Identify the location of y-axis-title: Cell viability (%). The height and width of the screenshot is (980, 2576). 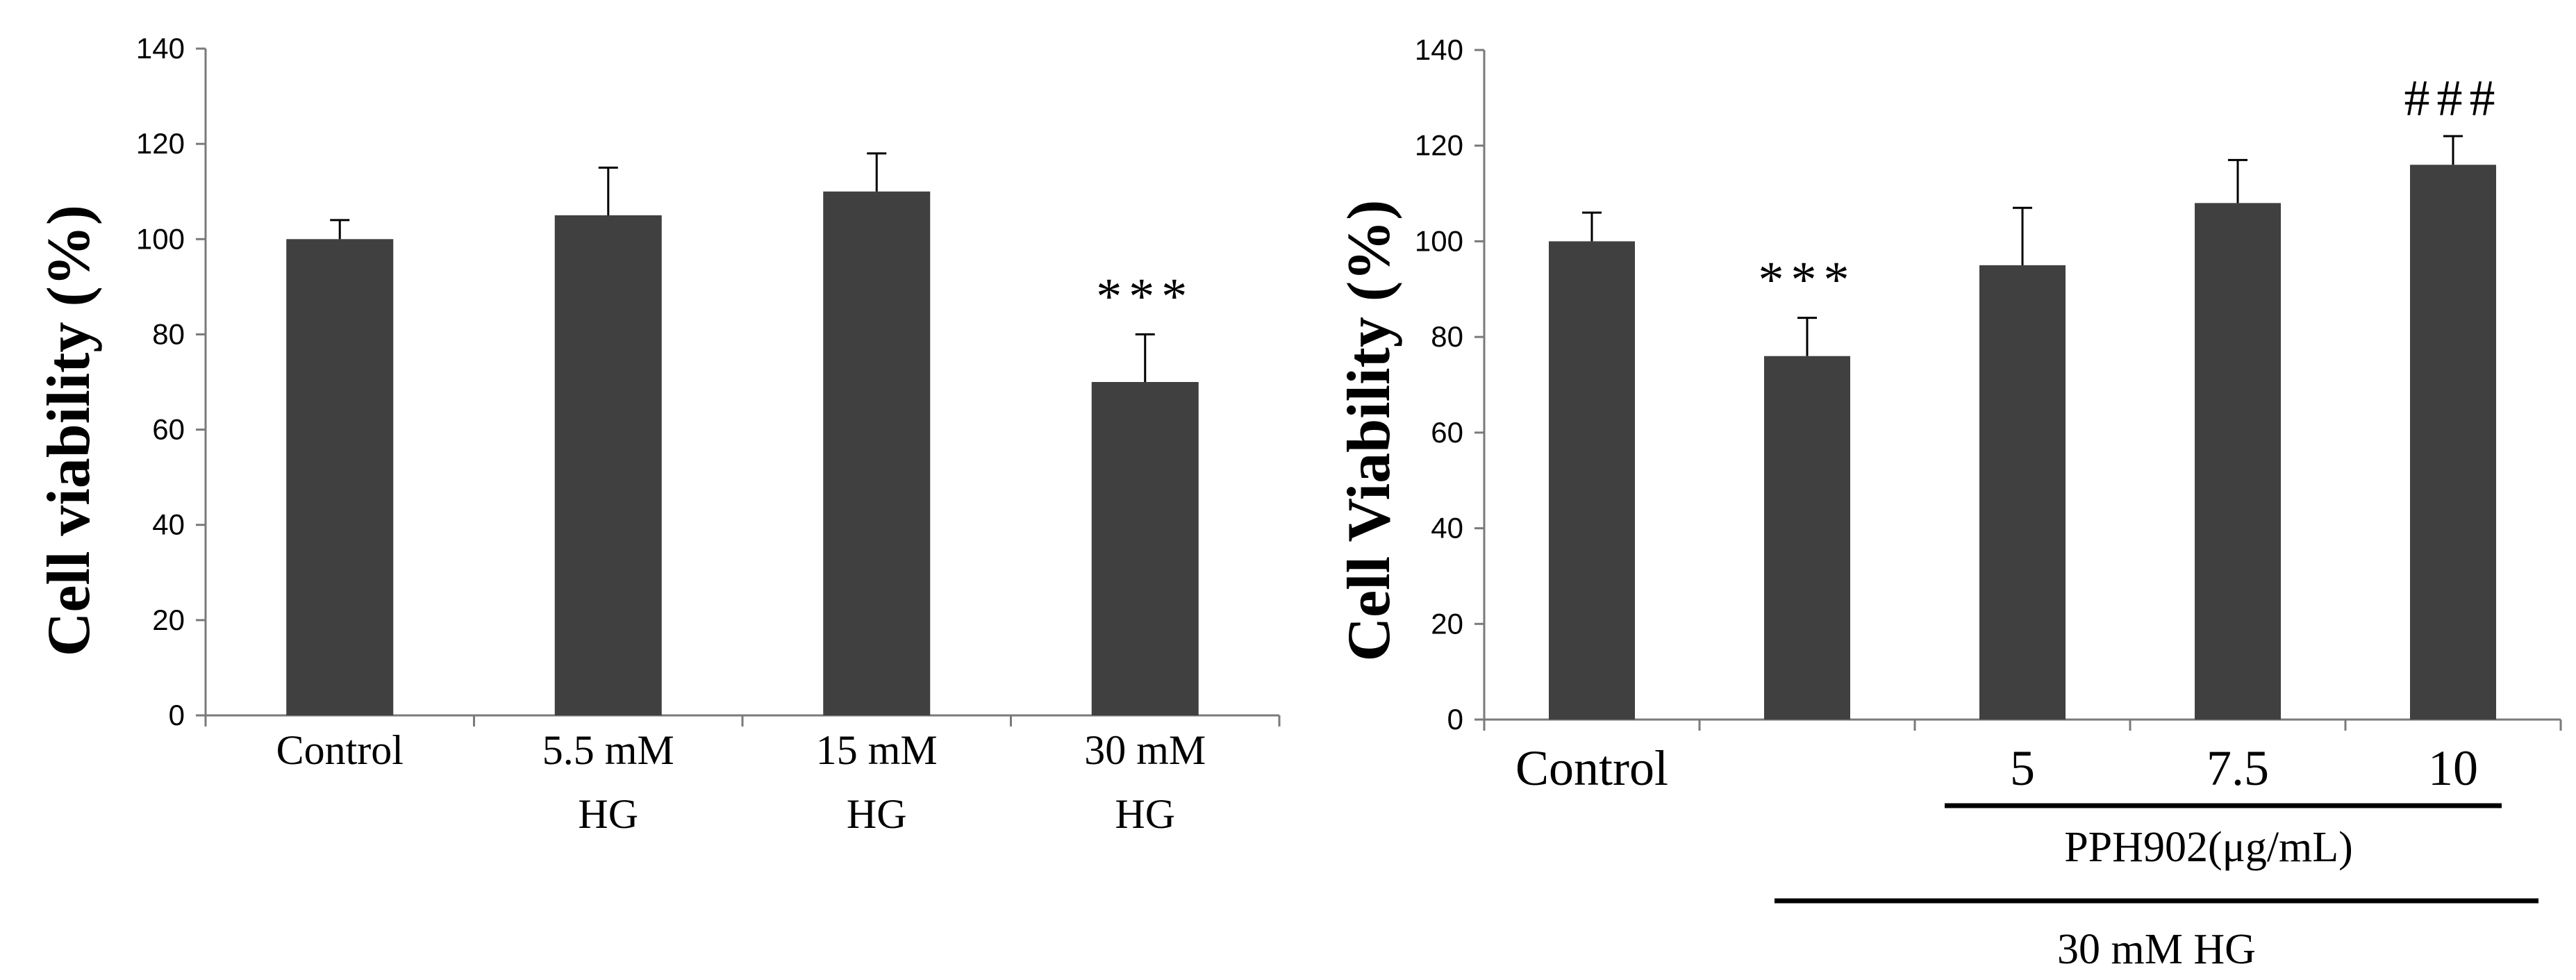
(69, 431).